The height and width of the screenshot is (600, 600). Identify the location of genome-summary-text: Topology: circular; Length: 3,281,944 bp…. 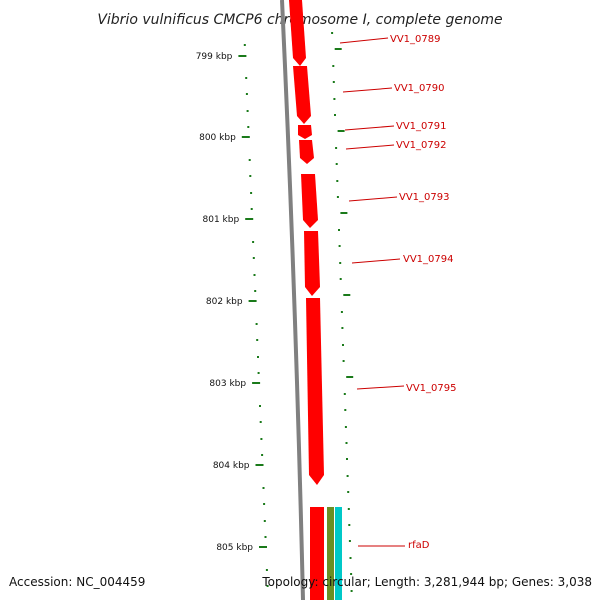
(426, 582).